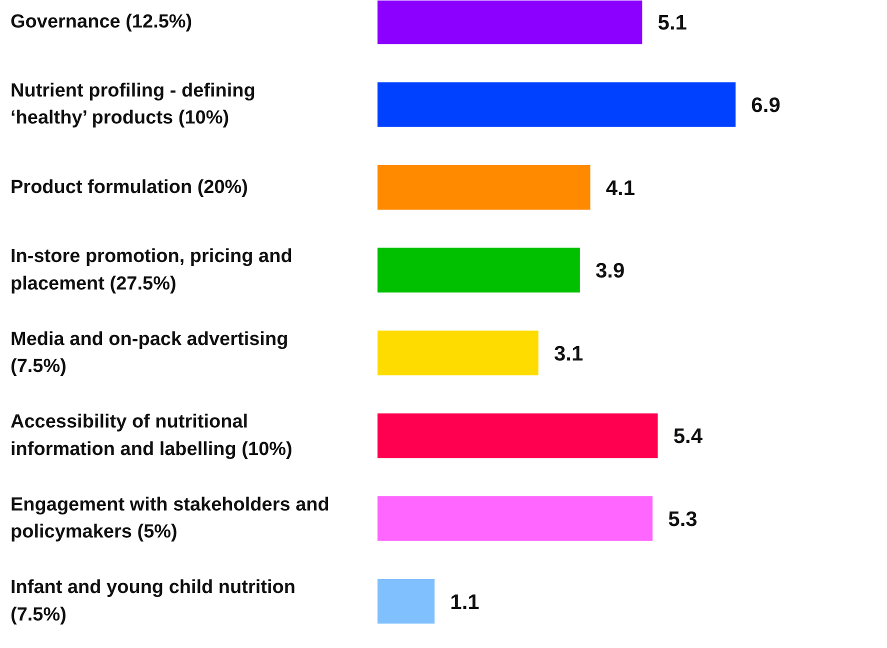 The width and height of the screenshot is (887, 648). Describe the element at coordinates (151, 270) in the screenshot. I see `y-tick-label: In-store promotion, pricing and placement (27.5%)` at that location.